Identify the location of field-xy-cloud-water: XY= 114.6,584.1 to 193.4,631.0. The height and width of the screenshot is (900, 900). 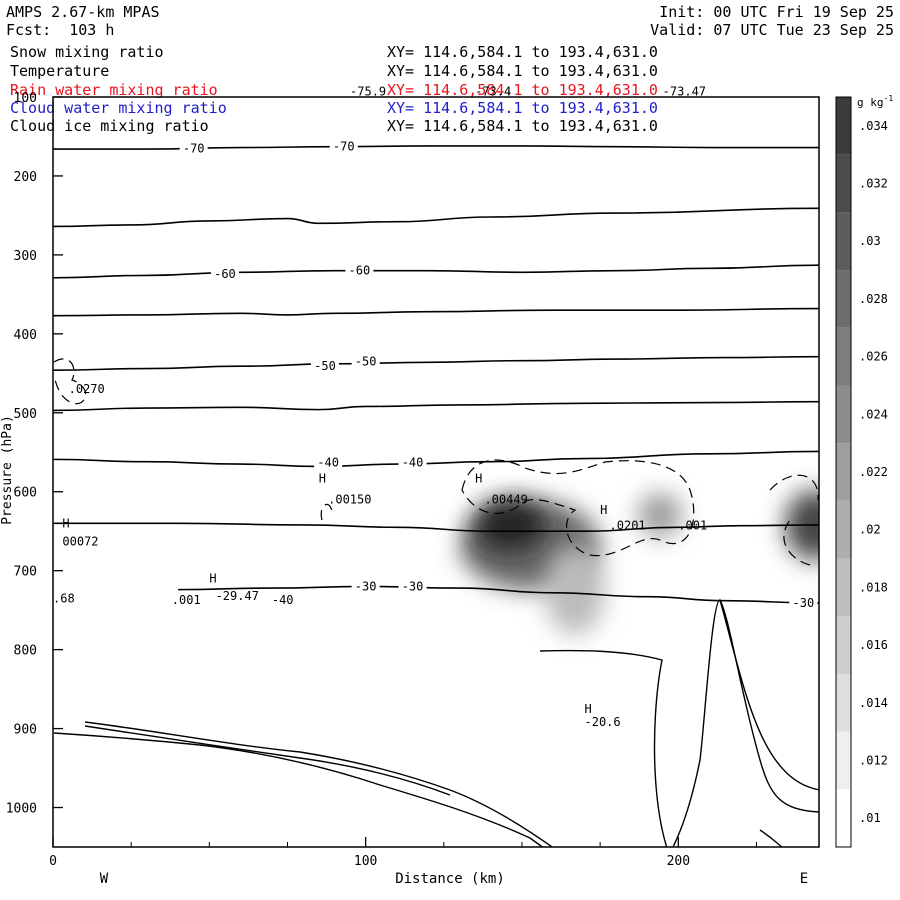
(522, 108).